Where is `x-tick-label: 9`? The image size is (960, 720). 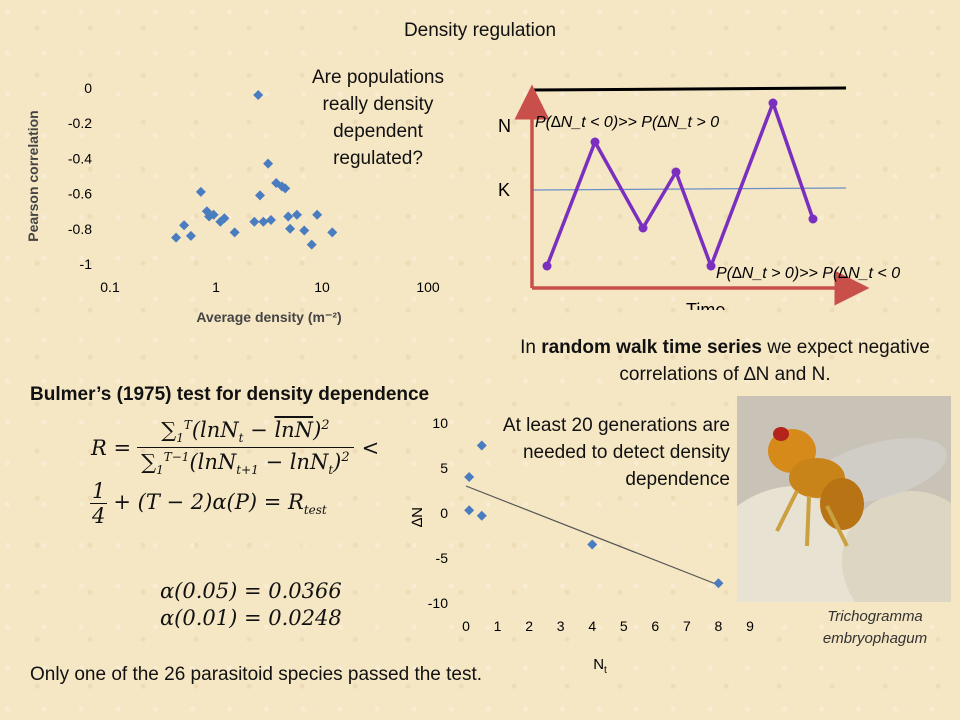 x-tick-label: 9 is located at coordinates (750, 626).